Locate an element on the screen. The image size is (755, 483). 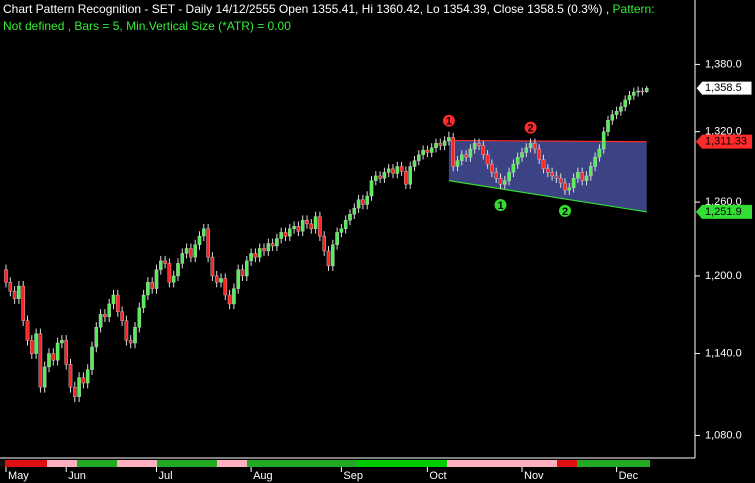
x-tick-label: Aug is located at coordinates (263, 476).